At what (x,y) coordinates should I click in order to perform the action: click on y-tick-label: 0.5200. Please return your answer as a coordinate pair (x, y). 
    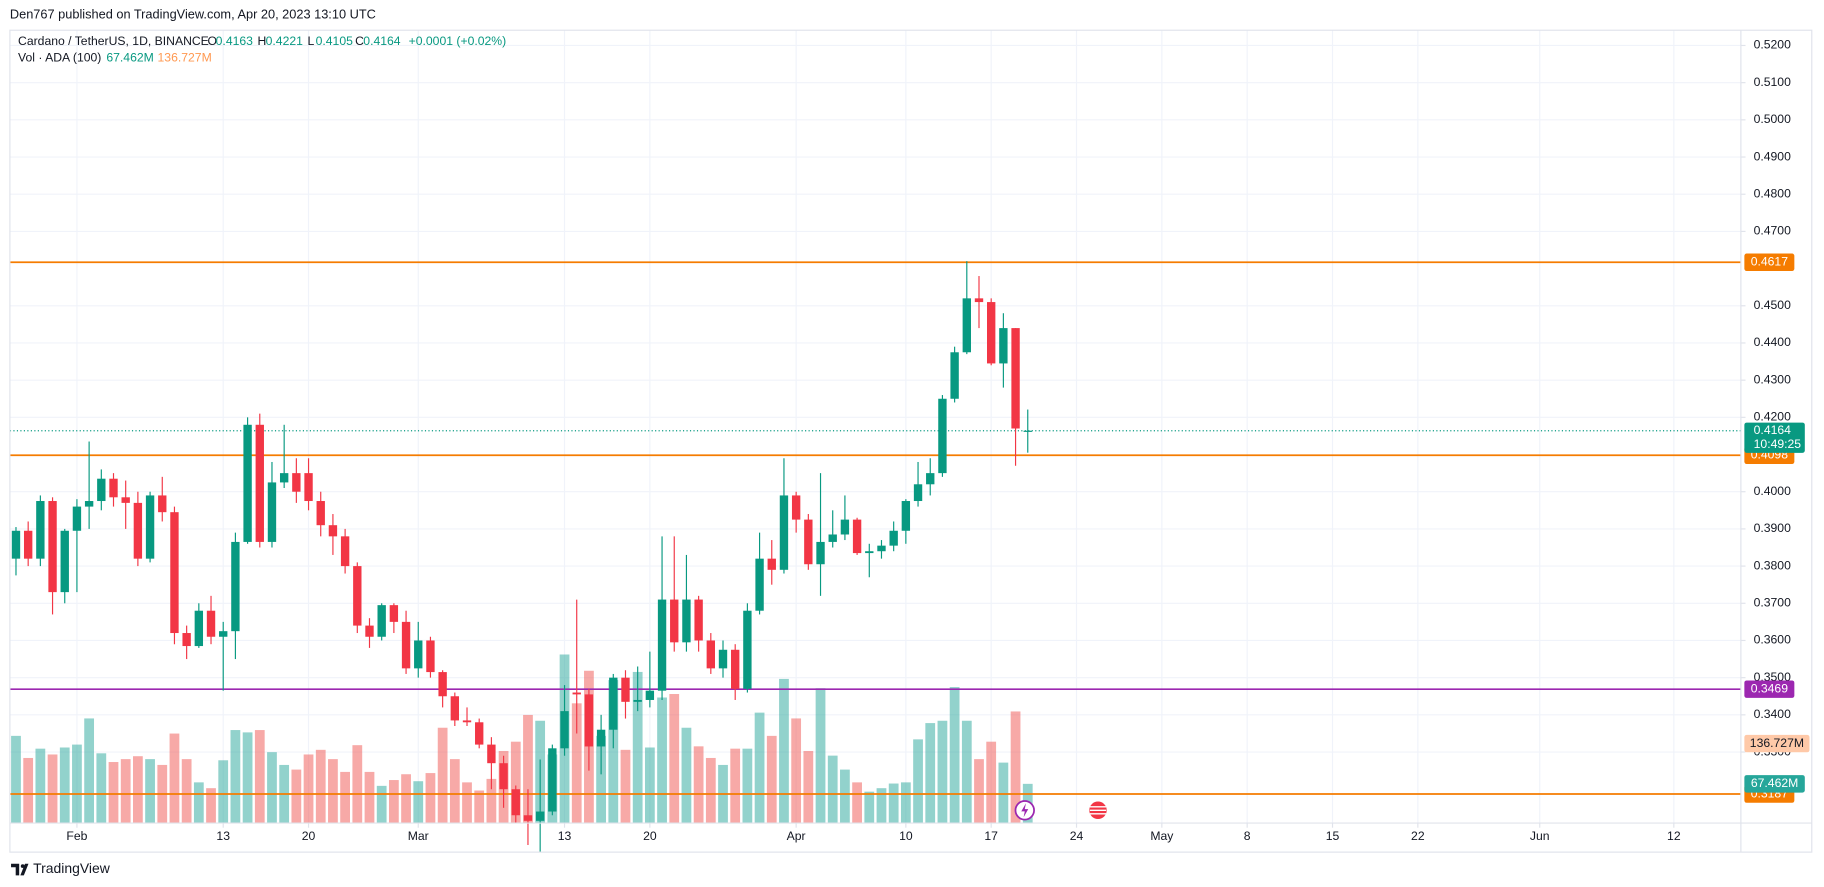
    Looking at the image, I should click on (1772, 45).